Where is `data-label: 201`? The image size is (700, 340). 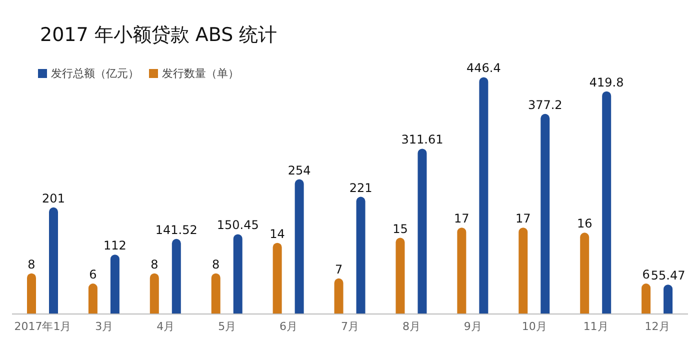
data-label: 201 is located at coordinates (53, 198).